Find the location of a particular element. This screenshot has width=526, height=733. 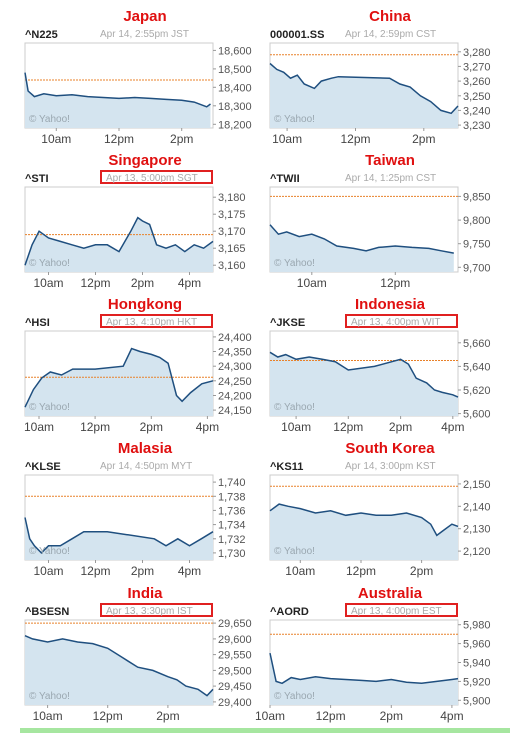

timestamp-highlighted: Apr 13, 4:00pm WIT is located at coordinates (401, 321).